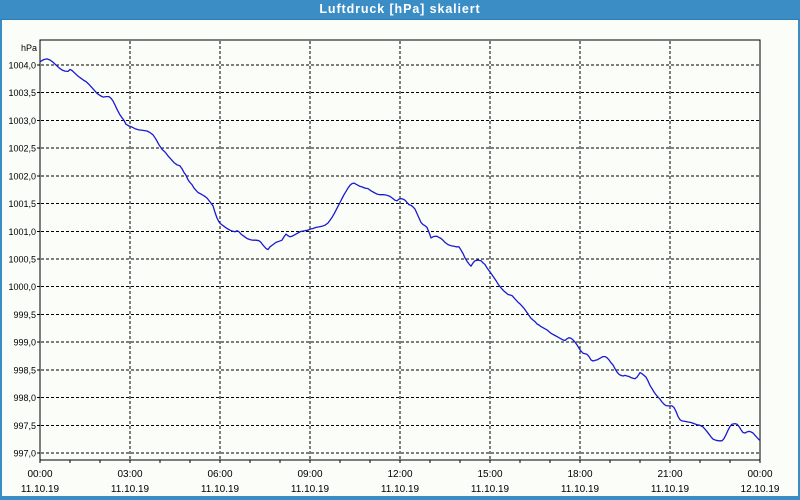 This screenshot has width=800, height=500. Describe the element at coordinates (22, 232) in the screenshot. I see `svg-text: 1001,0` at that location.